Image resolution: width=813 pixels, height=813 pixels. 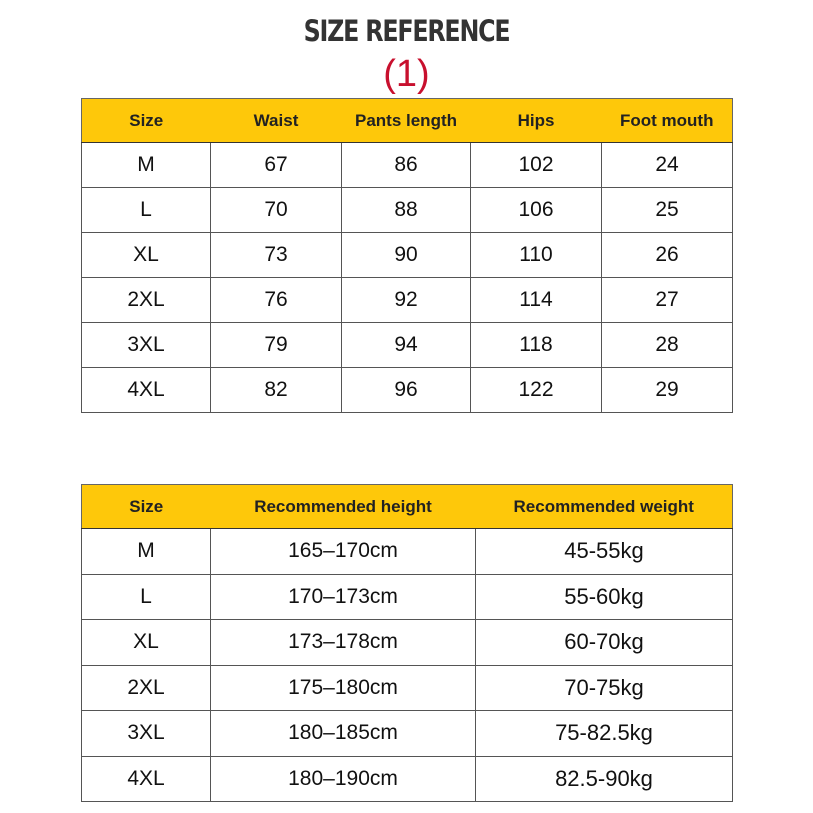 I want to click on table-cell: 106, so click(x=536, y=210).